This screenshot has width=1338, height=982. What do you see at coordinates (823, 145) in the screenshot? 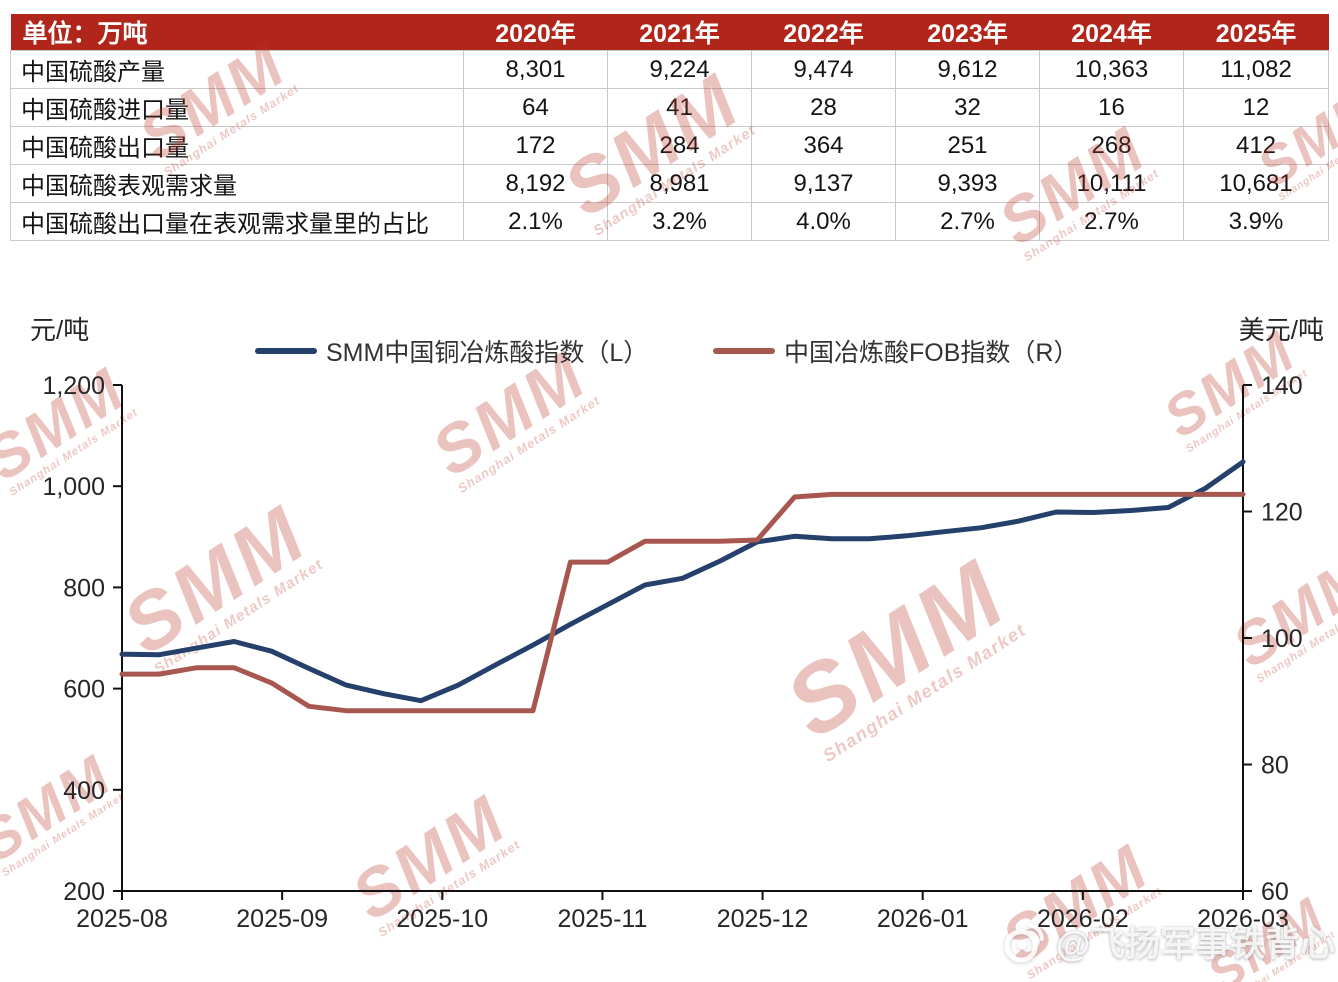
I see `table-cell: 364` at bounding box center [823, 145].